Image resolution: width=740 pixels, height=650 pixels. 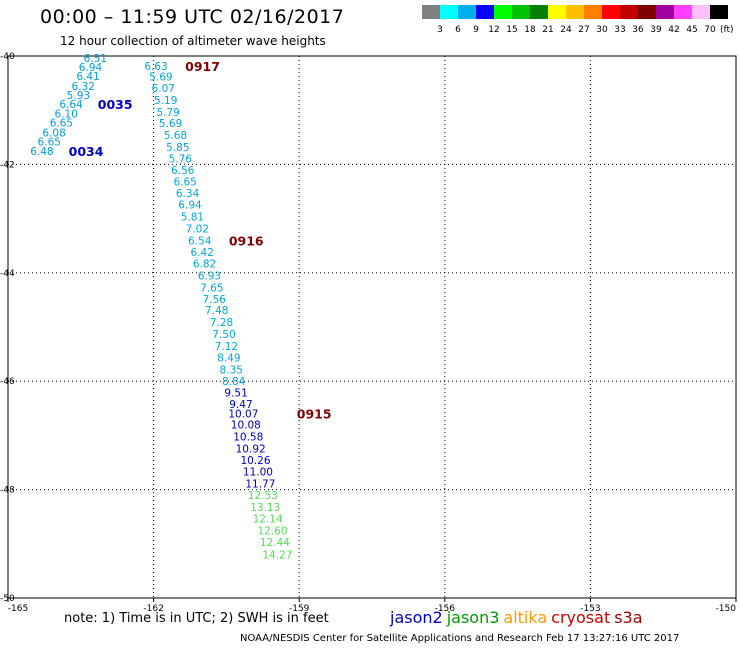 I want to click on wave-height-value: 6.93, so click(x=209, y=277).